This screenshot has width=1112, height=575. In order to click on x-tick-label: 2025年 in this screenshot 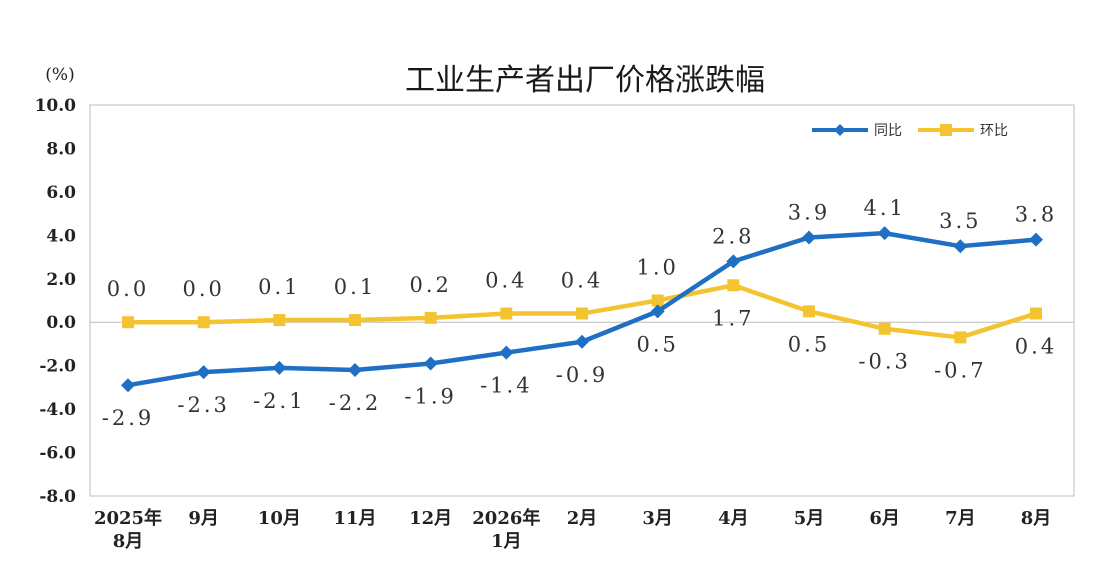, I will do `click(128, 518)`.